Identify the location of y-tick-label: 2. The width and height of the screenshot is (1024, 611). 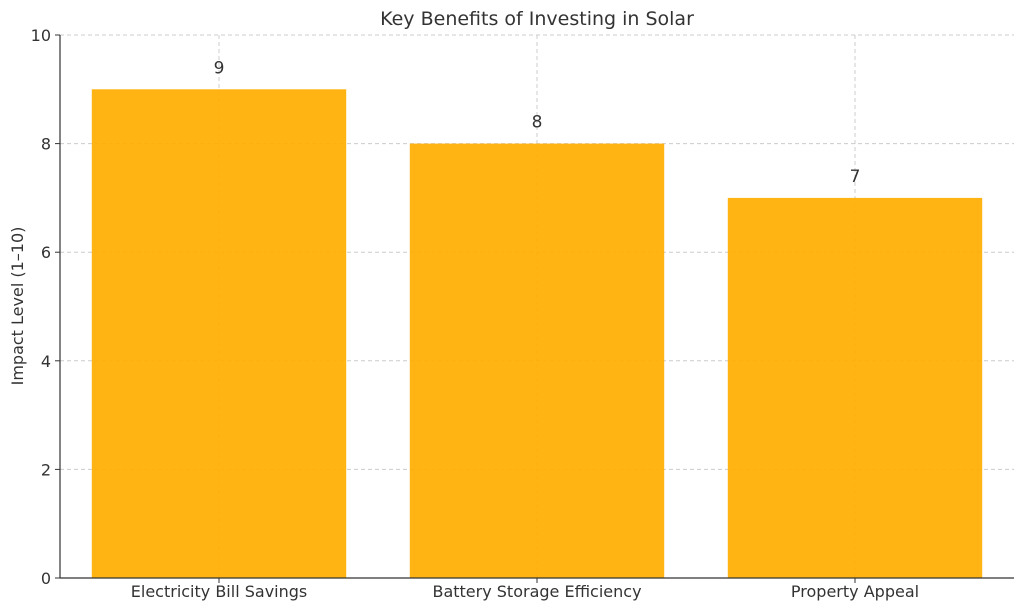
(46, 469).